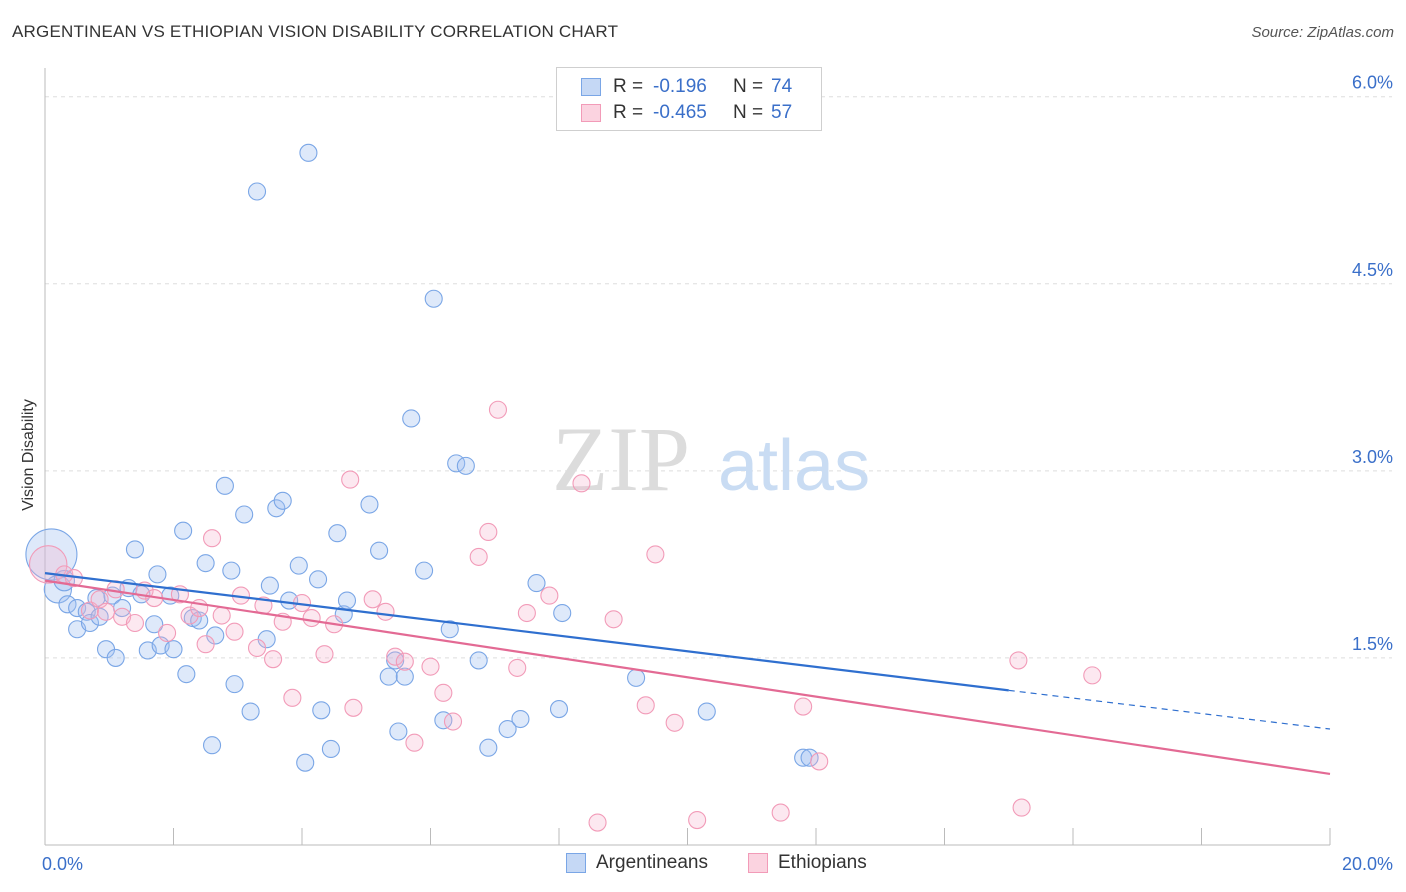  I want to click on legend-r-value: -0.196, so click(680, 86).